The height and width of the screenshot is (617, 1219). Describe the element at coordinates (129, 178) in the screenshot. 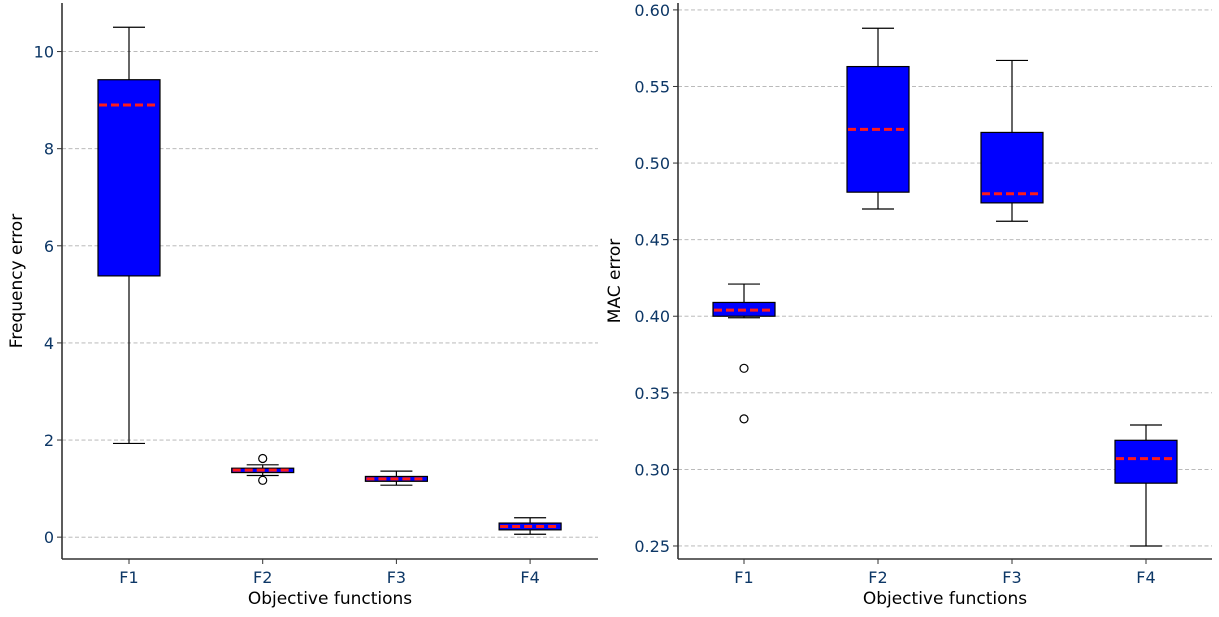

I see `box-f1` at that location.